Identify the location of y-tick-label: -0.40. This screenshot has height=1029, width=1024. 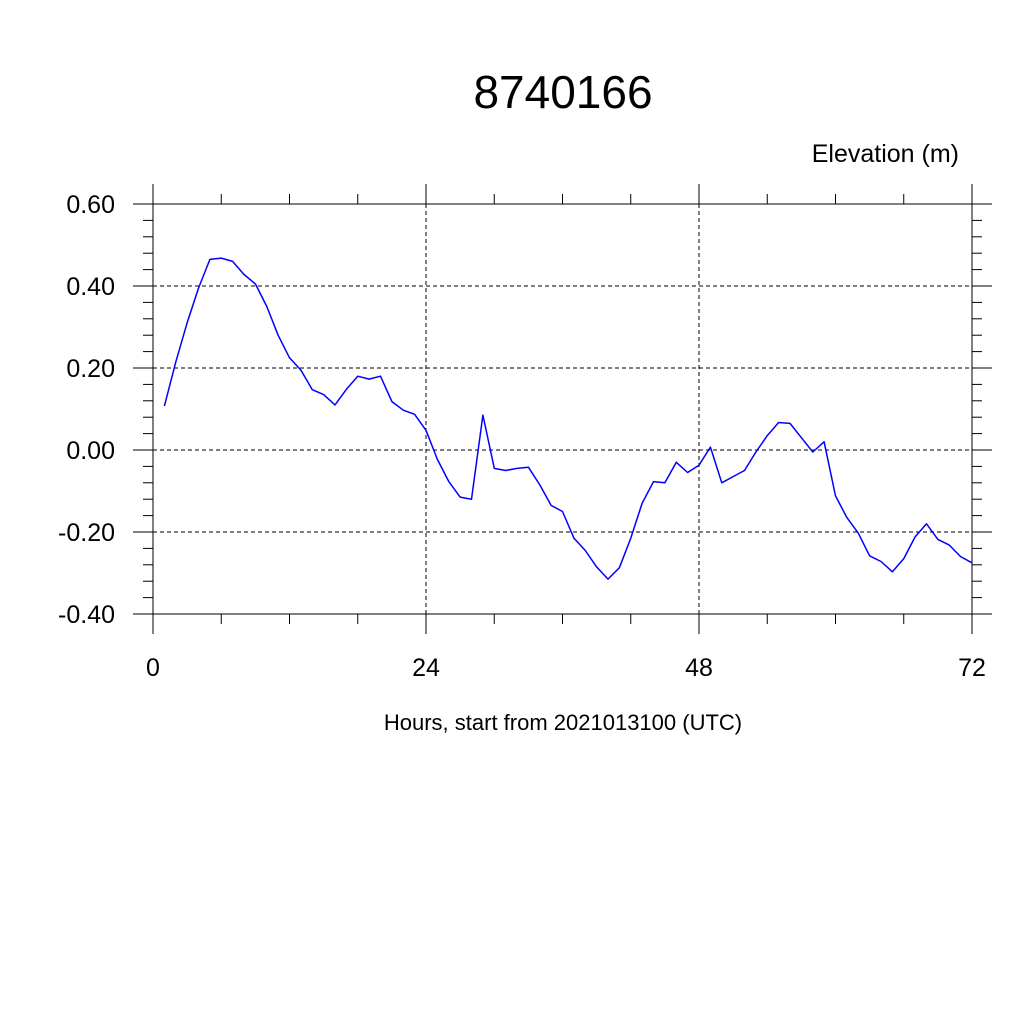
(86, 615).